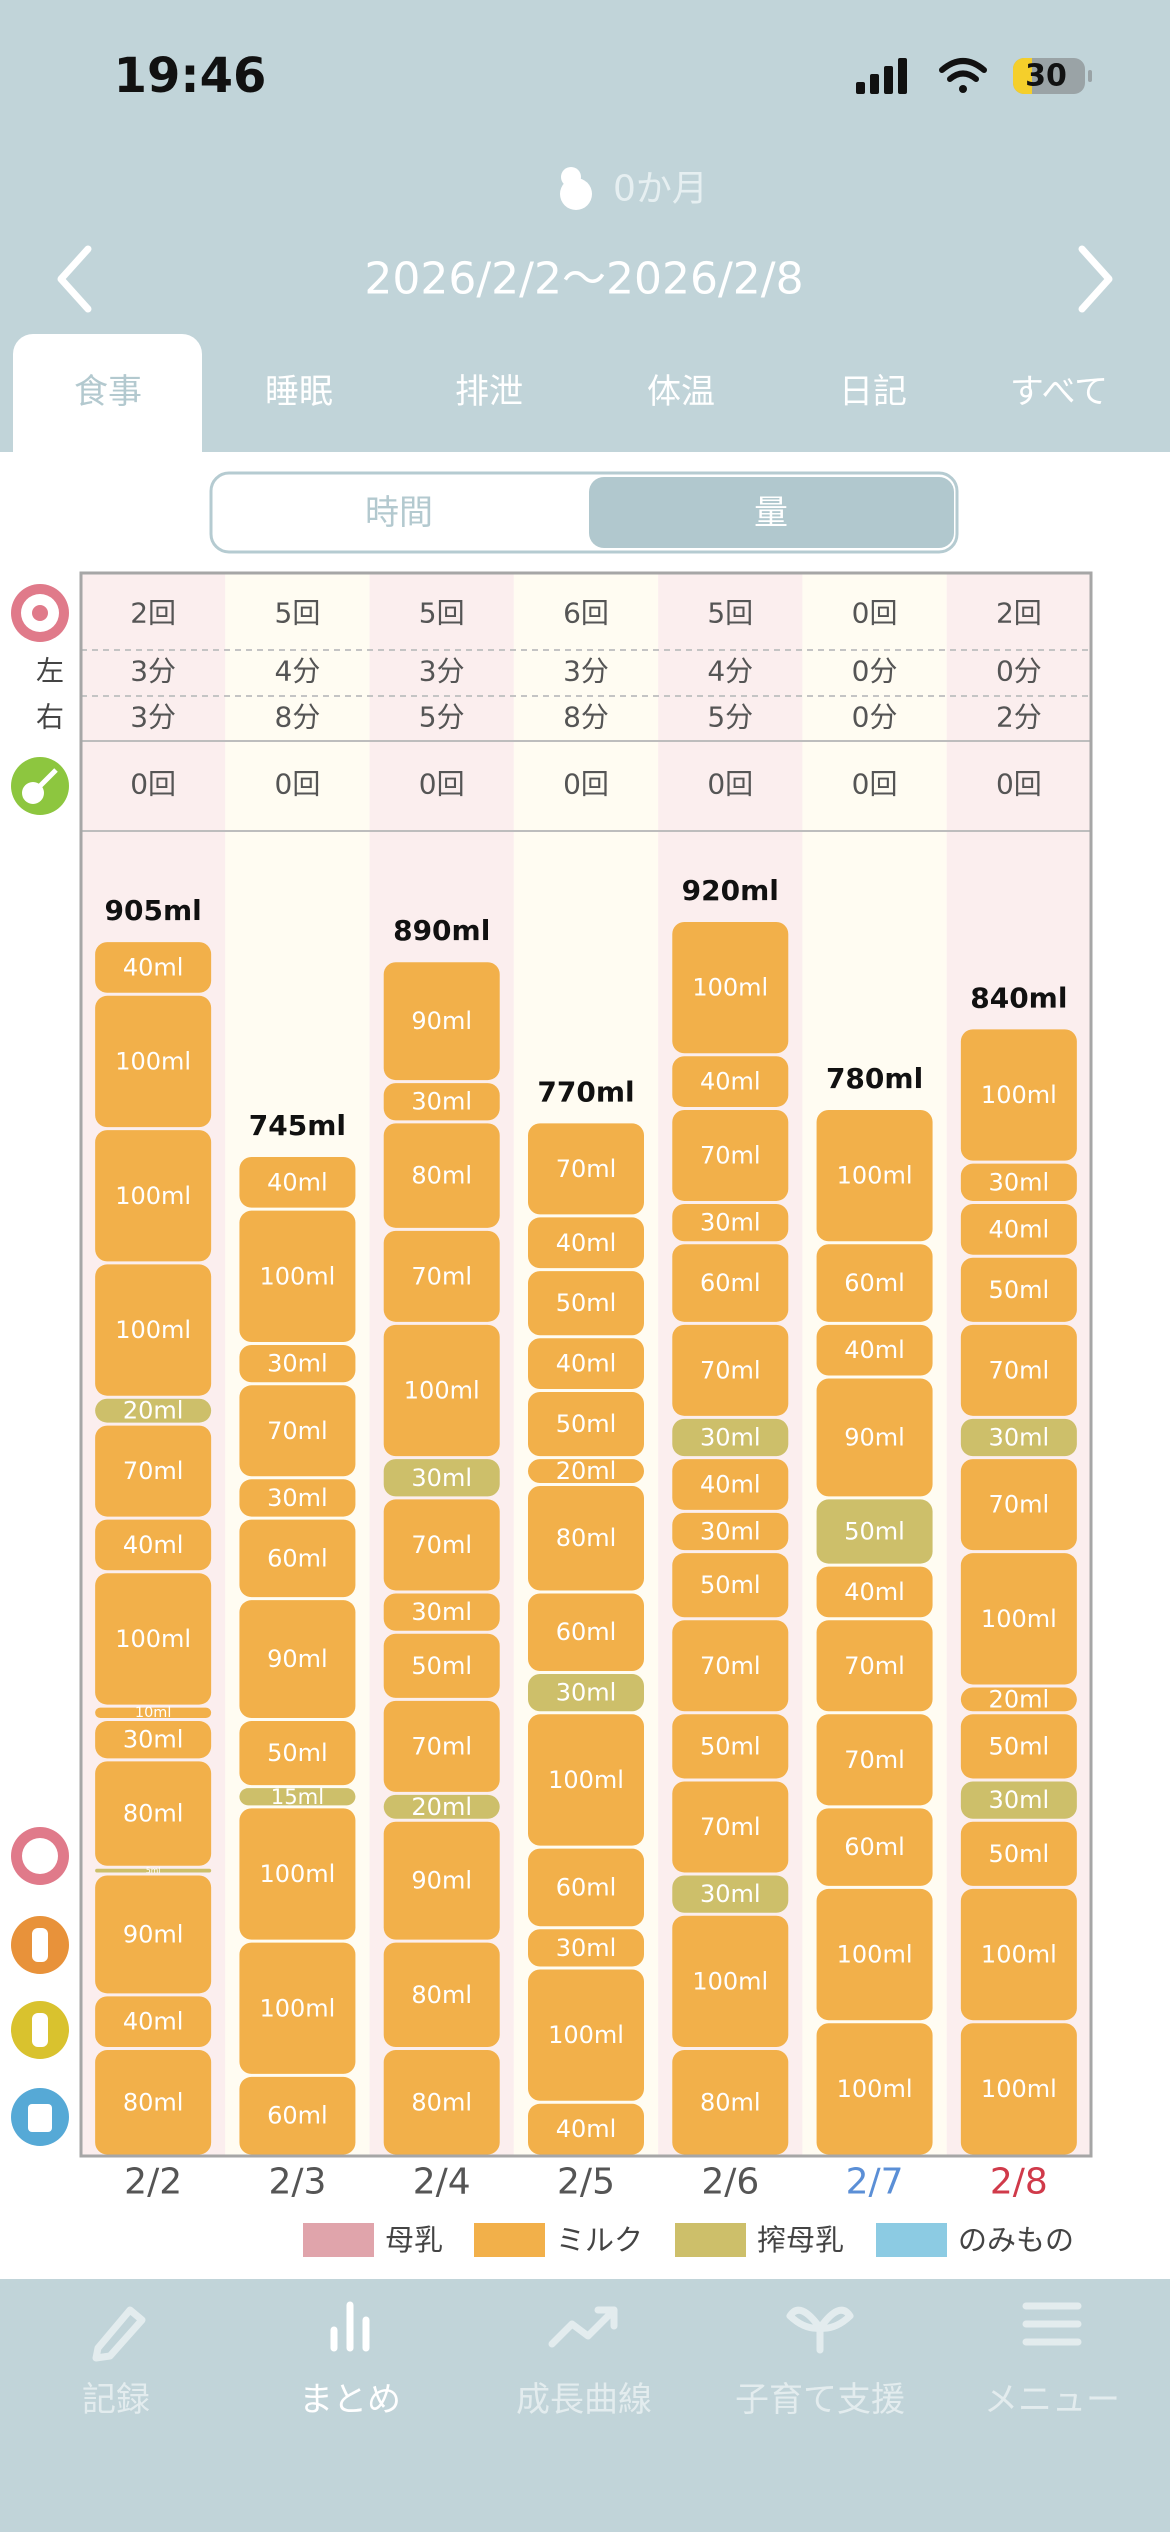 This screenshot has height=2532, width=1170. What do you see at coordinates (1019, 2182) in the screenshot?
I see `x-tick-label: 2/8` at bounding box center [1019, 2182].